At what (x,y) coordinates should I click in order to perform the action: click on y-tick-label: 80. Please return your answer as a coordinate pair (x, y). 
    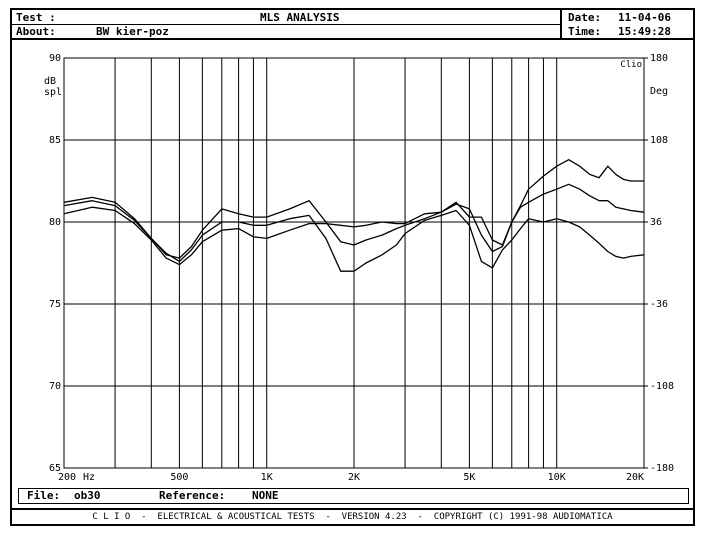
    Looking at the image, I should click on (55, 222).